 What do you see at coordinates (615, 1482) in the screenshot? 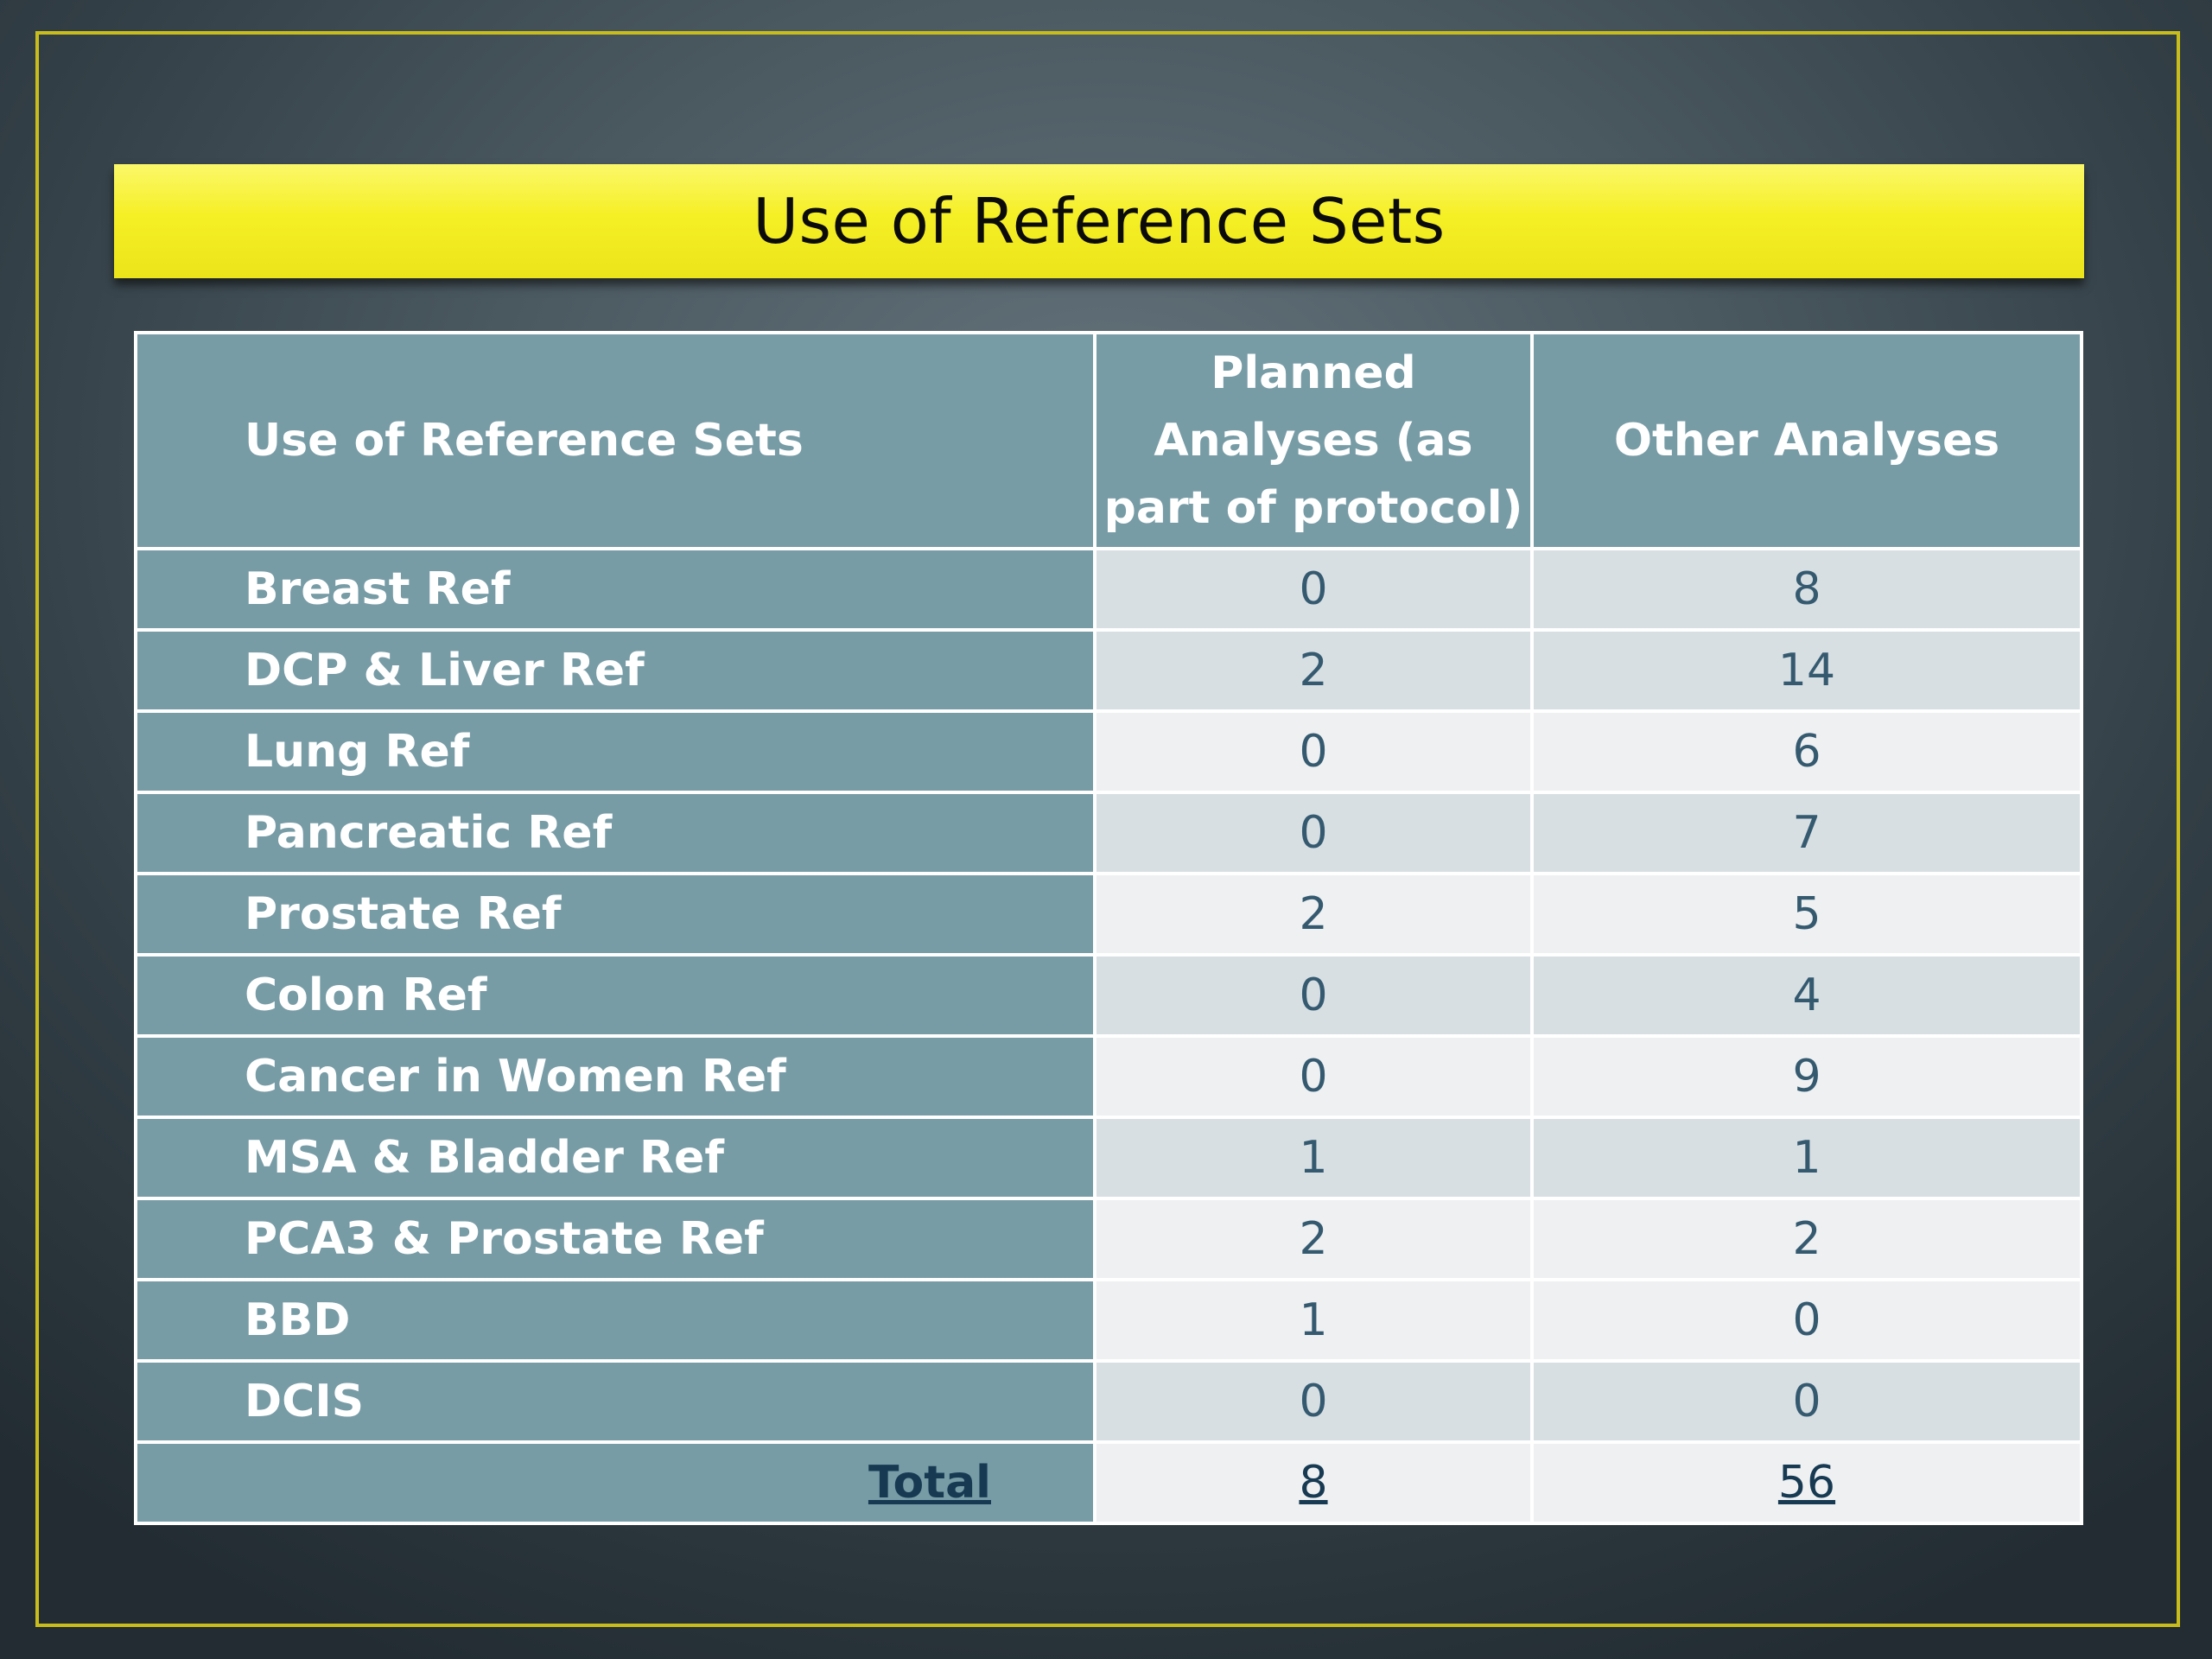
I see `total-label: Total` at bounding box center [615, 1482].